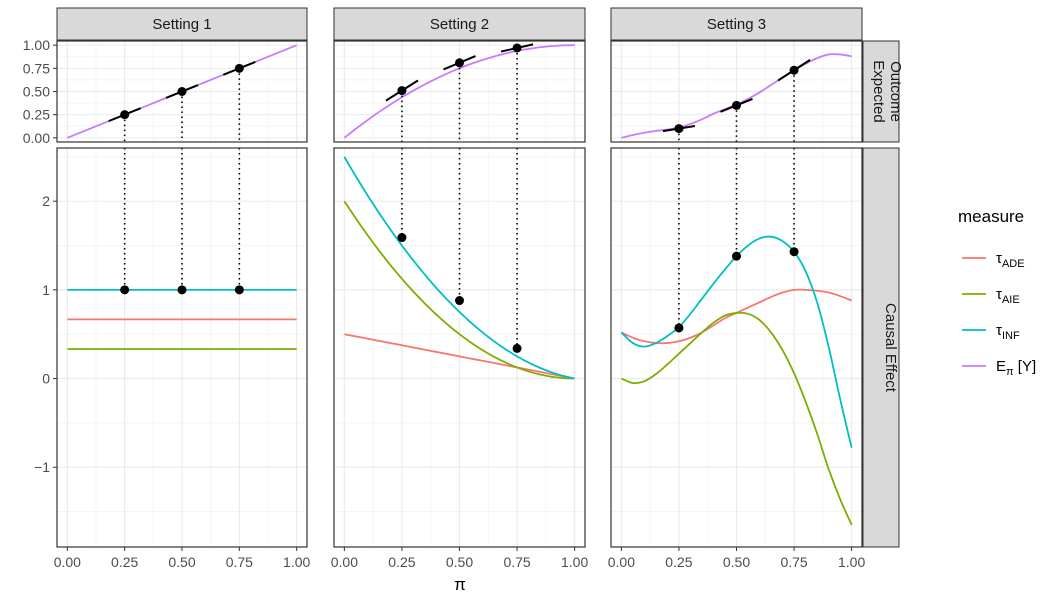 The height and width of the screenshot is (596, 1063). I want to click on strip-label: Setting 3, so click(736, 24).